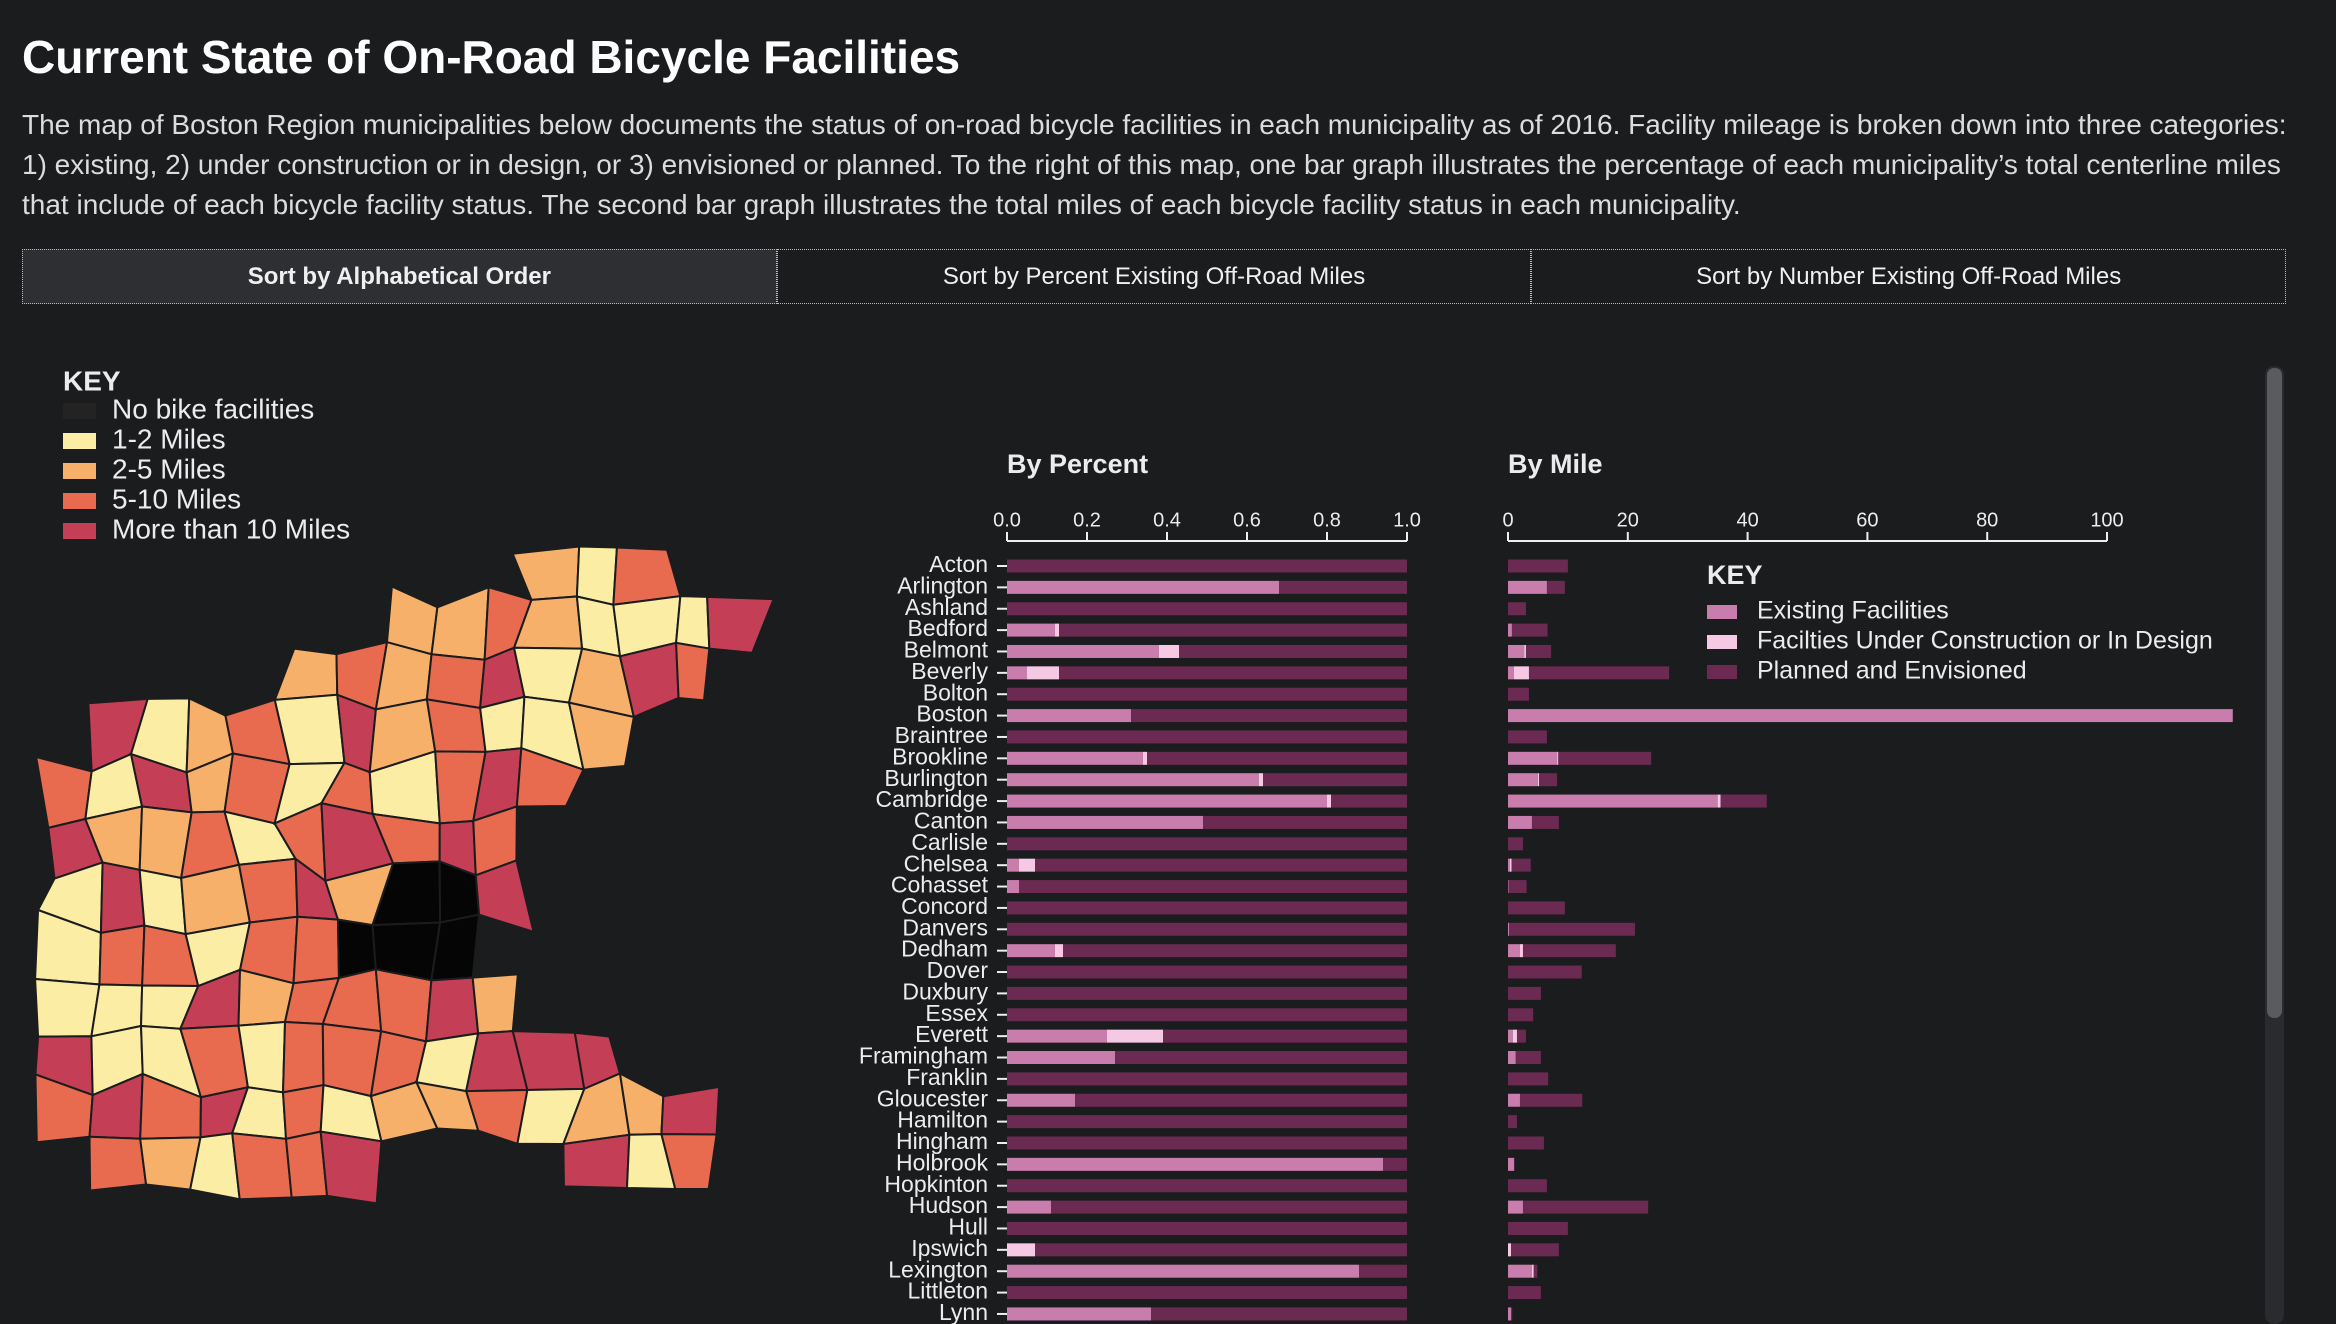 The height and width of the screenshot is (1324, 2336). What do you see at coordinates (947, 628) in the screenshot?
I see `category-label: Bedford` at bounding box center [947, 628].